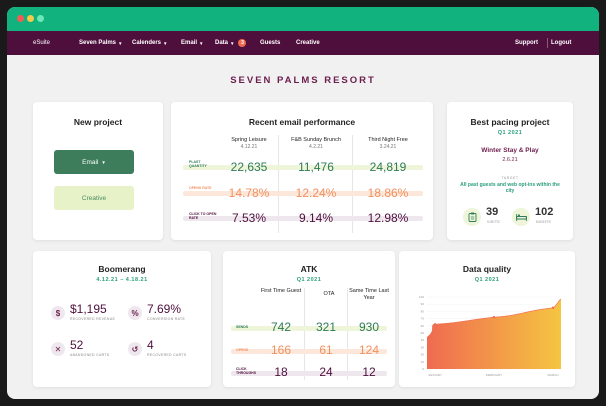  Describe the element at coordinates (487, 269) in the screenshot. I see `card-title: Data quality` at that location.